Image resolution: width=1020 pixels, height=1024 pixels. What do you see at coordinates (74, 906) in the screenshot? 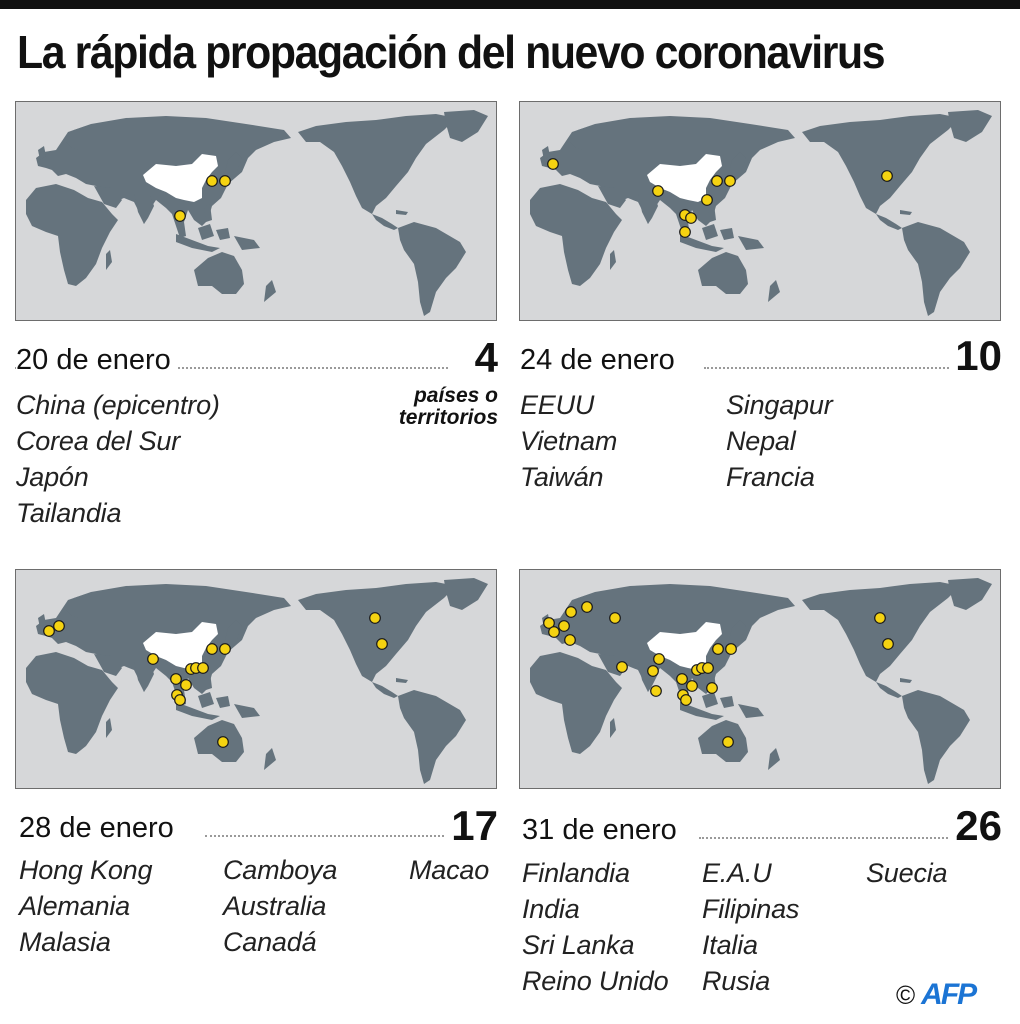
I see `country-name: Alemania` at bounding box center [74, 906].